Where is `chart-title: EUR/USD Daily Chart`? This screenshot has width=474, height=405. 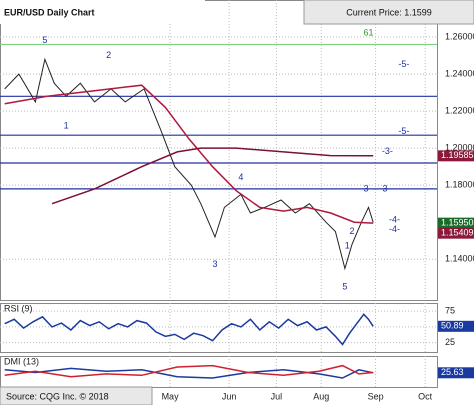
chart-title: EUR/USD Daily Chart is located at coordinates (49, 12).